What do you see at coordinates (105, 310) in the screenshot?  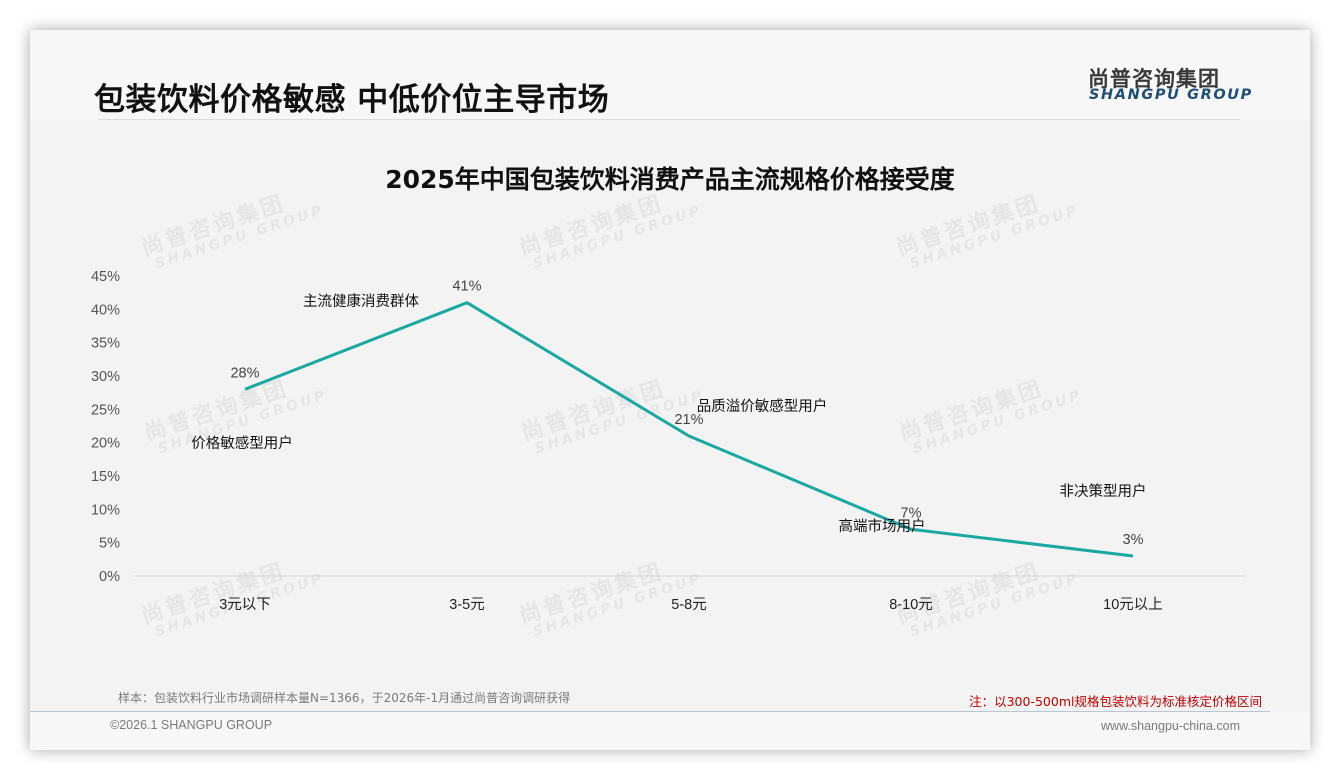 I see `y-tick-label: 40%` at bounding box center [105, 310].